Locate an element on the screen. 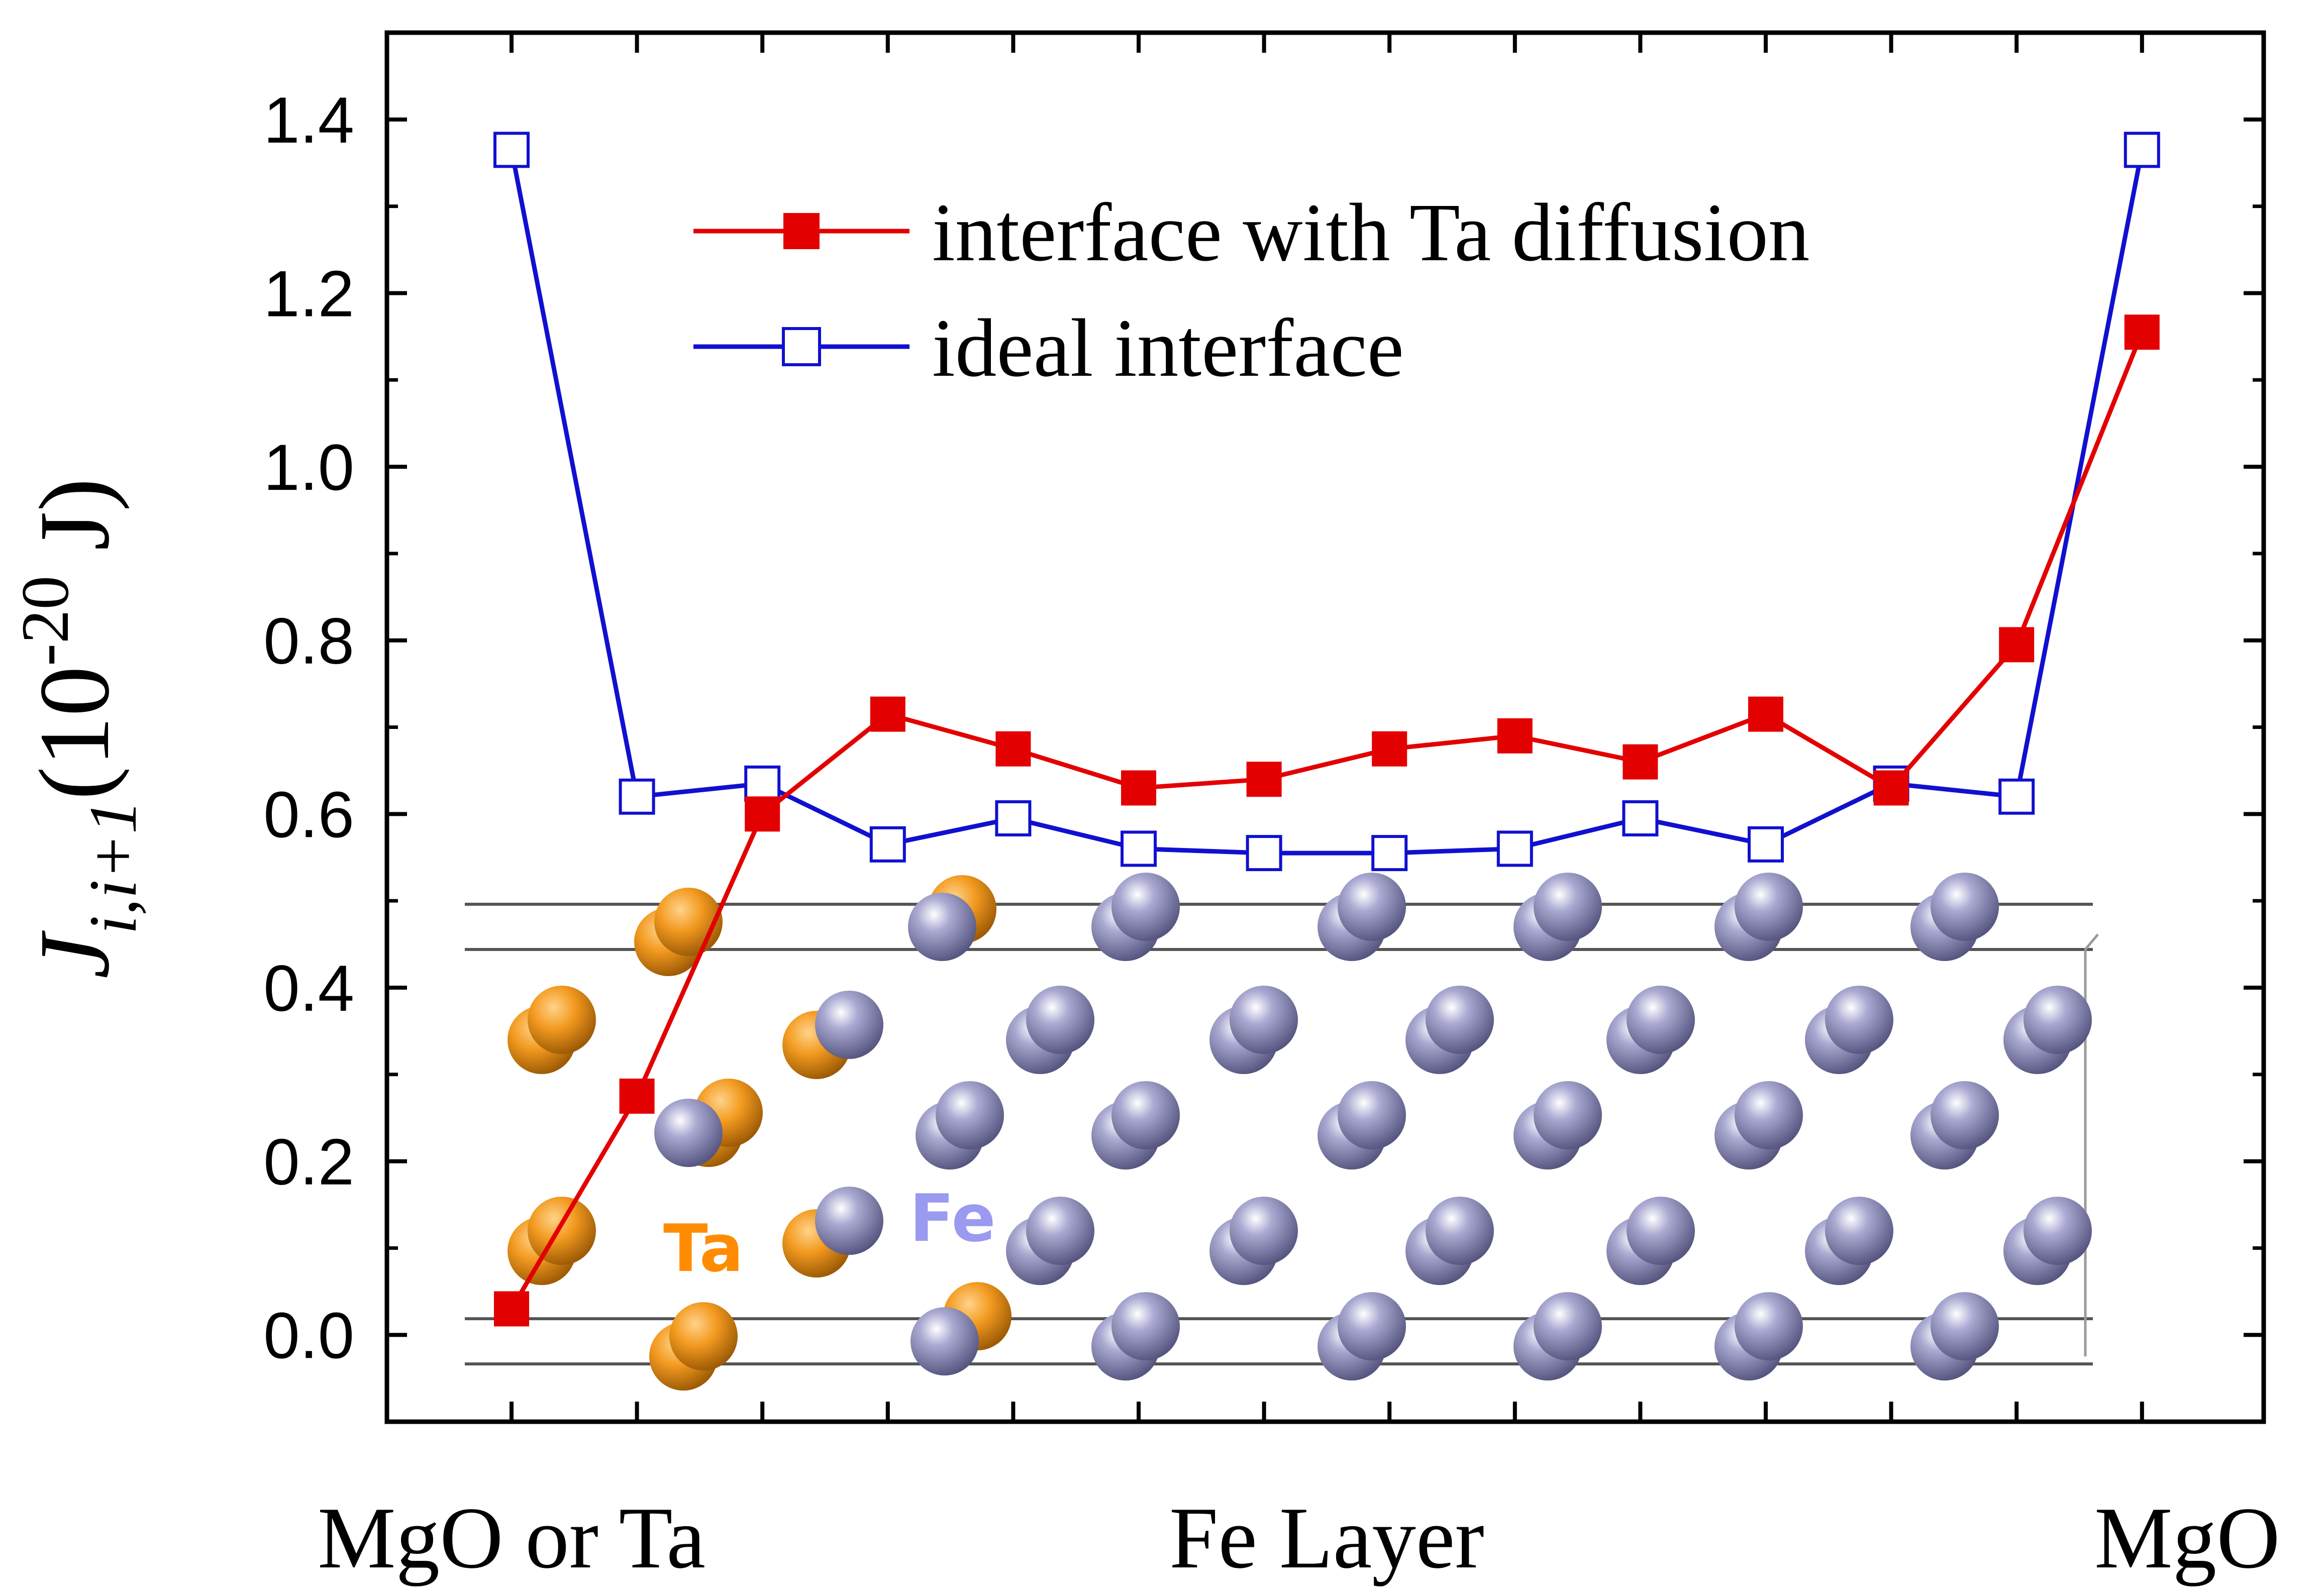 This screenshot has width=2324, height=1591. x-category-label: Fe Layer is located at coordinates (1326, 1537).